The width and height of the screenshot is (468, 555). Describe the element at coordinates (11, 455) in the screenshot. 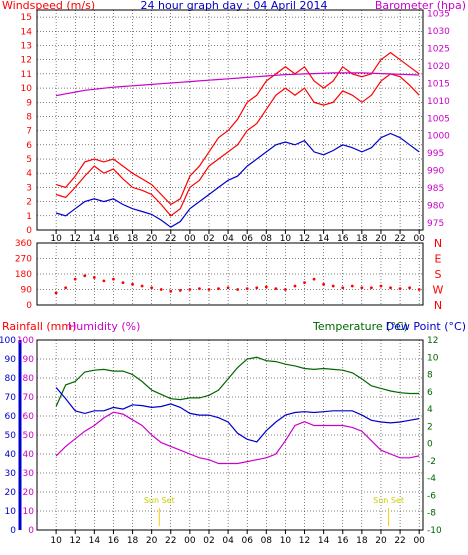

I see `rainfall-tick-label: 40` at that location.